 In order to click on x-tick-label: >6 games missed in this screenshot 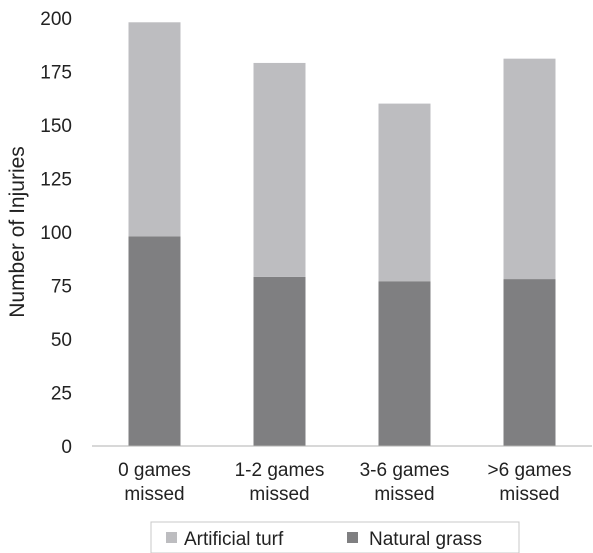, I will do `click(530, 482)`.